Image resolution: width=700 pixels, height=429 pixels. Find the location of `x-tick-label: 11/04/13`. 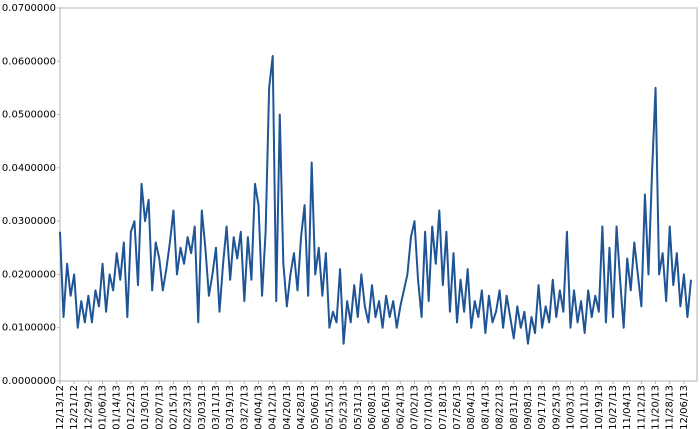

x-tick-label: 11/04/13 is located at coordinates (627, 407).